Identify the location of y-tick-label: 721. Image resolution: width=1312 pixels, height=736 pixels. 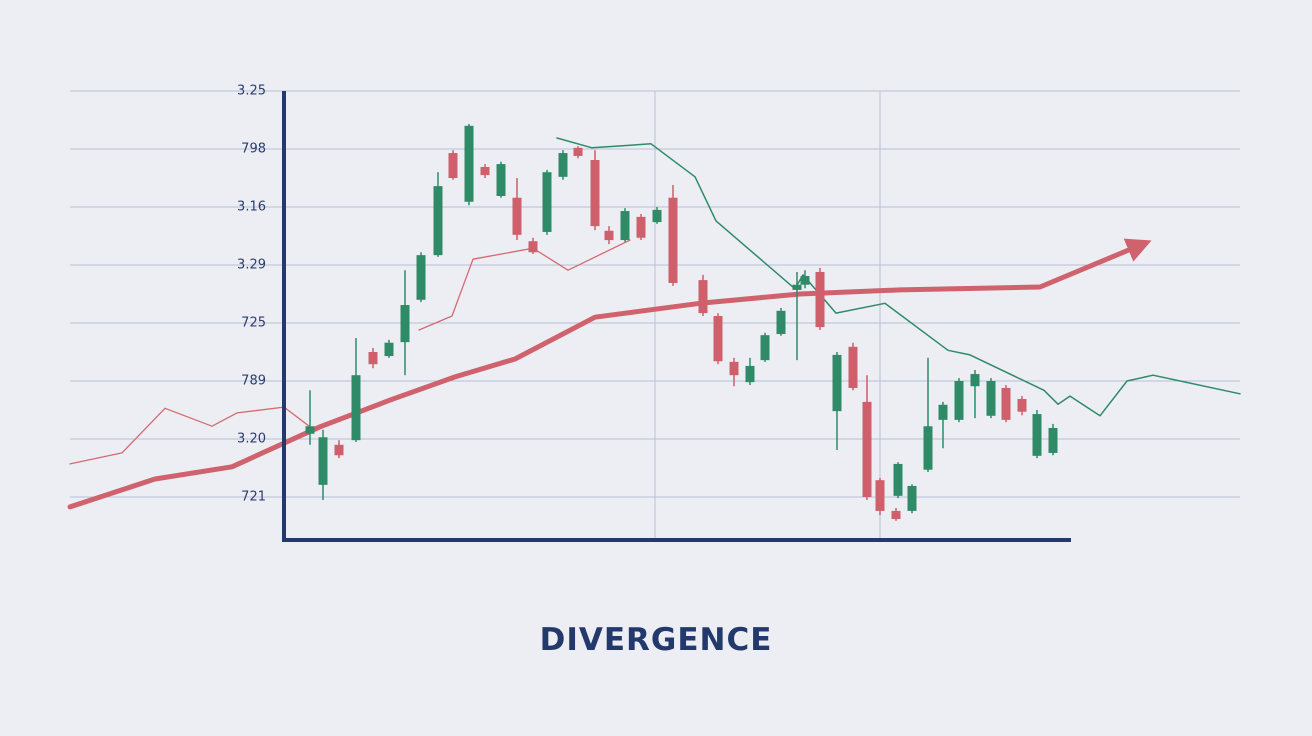
(253, 497).